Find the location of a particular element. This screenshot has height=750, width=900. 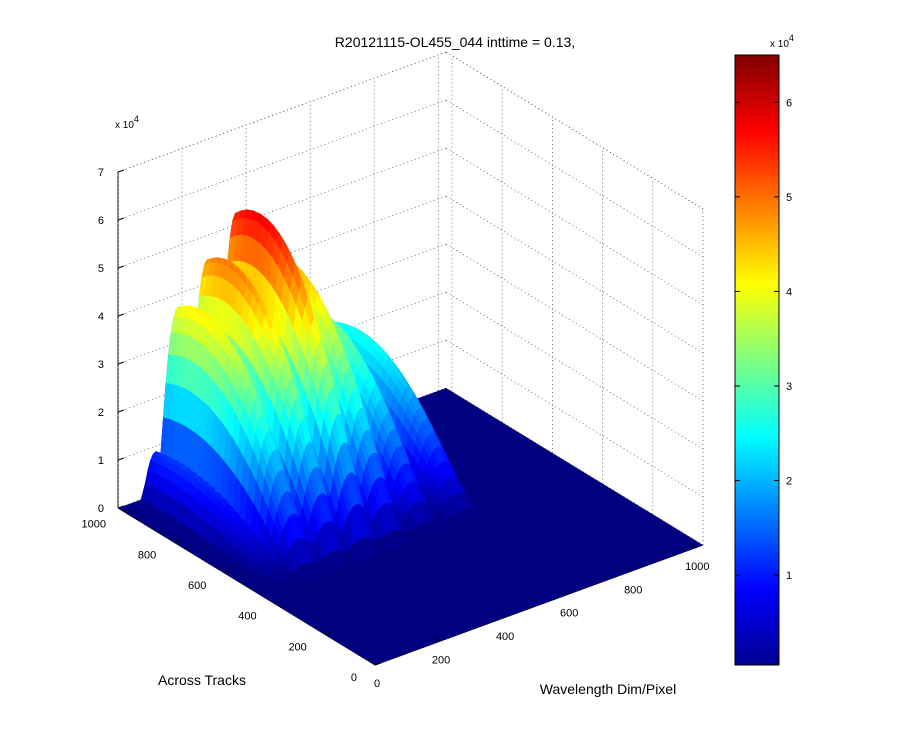

x-tick-label: 600 is located at coordinates (569, 614).